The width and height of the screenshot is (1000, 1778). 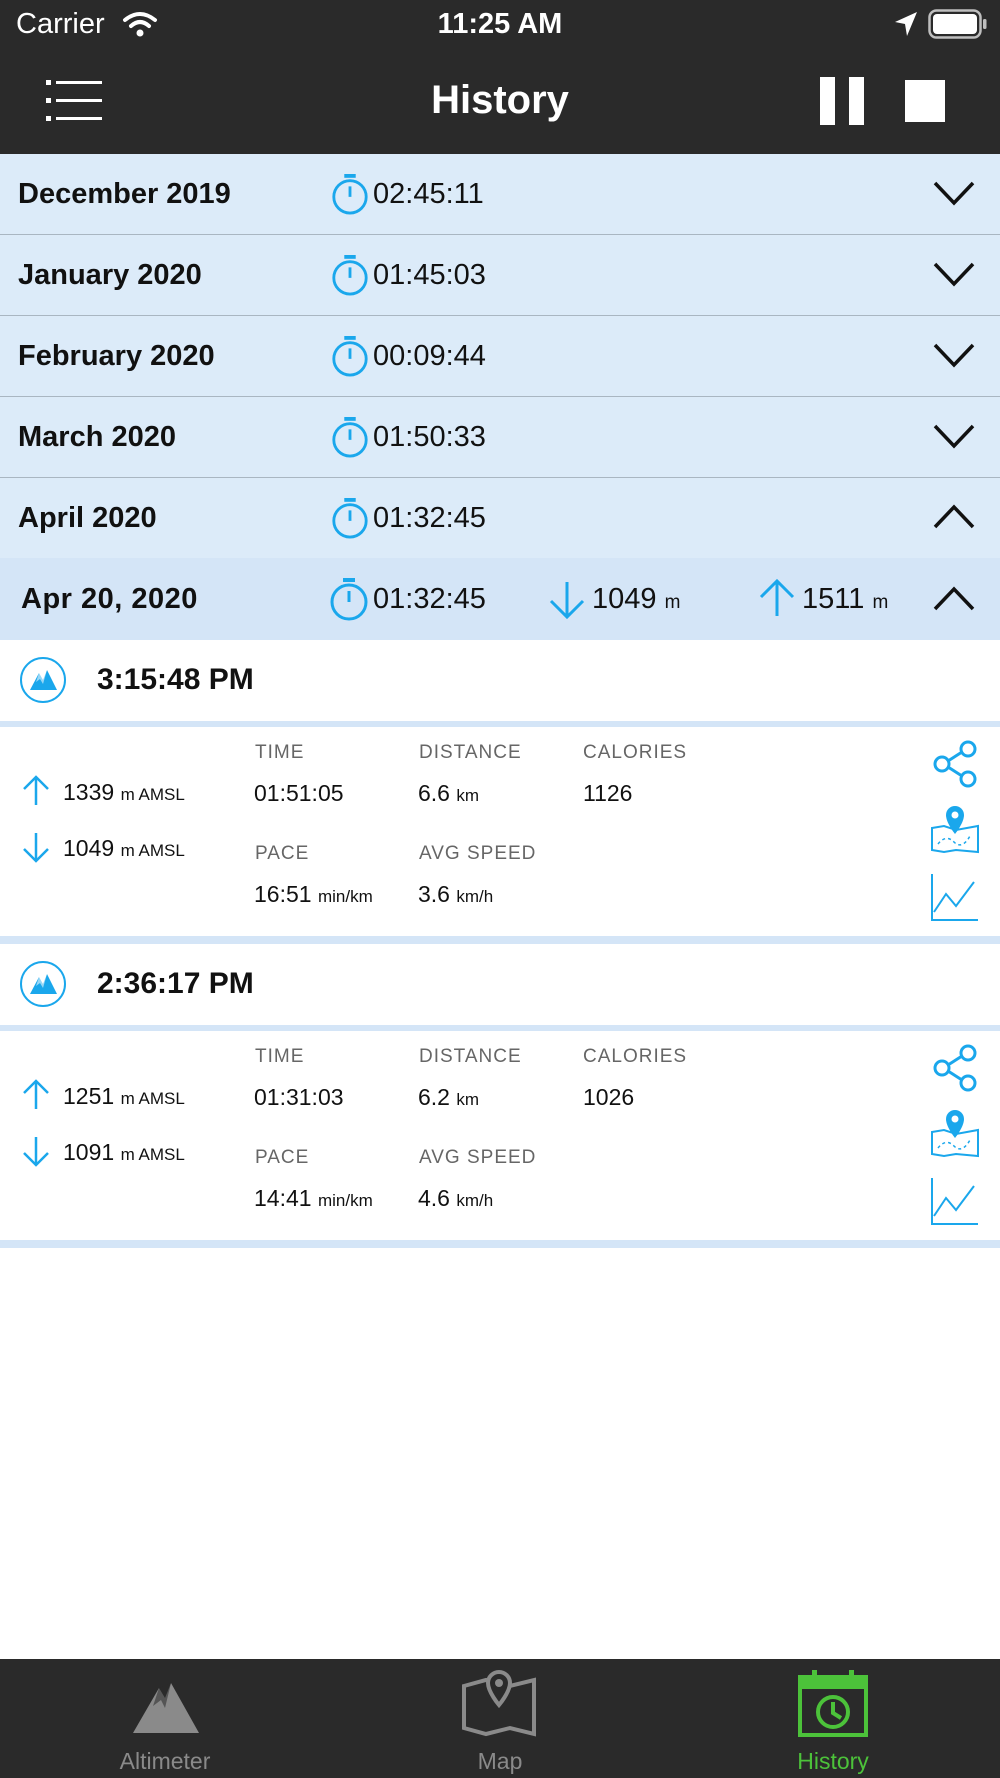 What do you see at coordinates (957, 24) in the screenshot?
I see `battery-icon` at bounding box center [957, 24].